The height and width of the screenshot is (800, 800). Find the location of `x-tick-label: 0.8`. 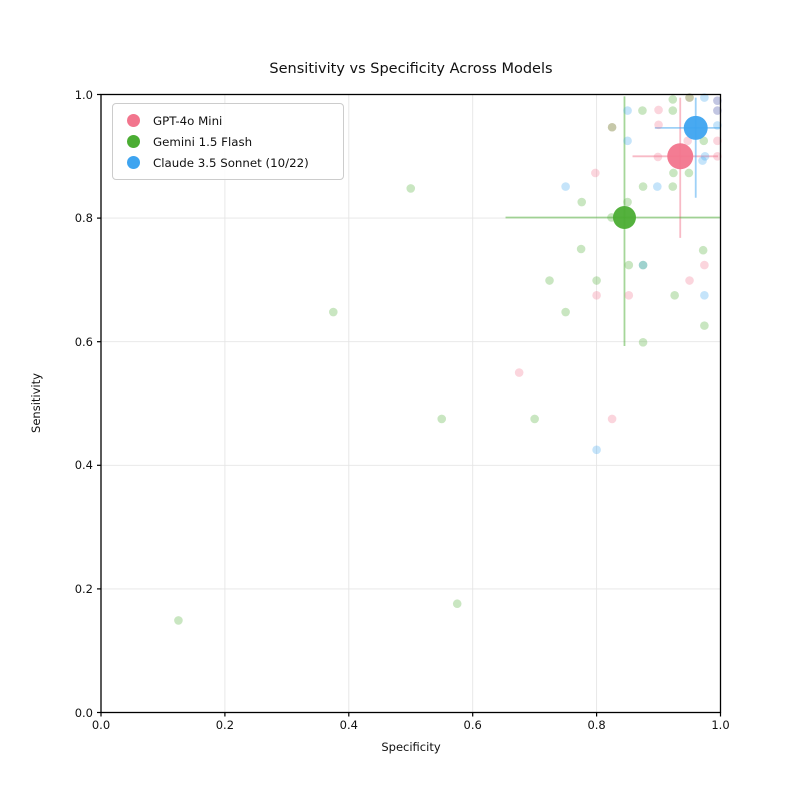

x-tick-label: 0.8 is located at coordinates (596, 725).